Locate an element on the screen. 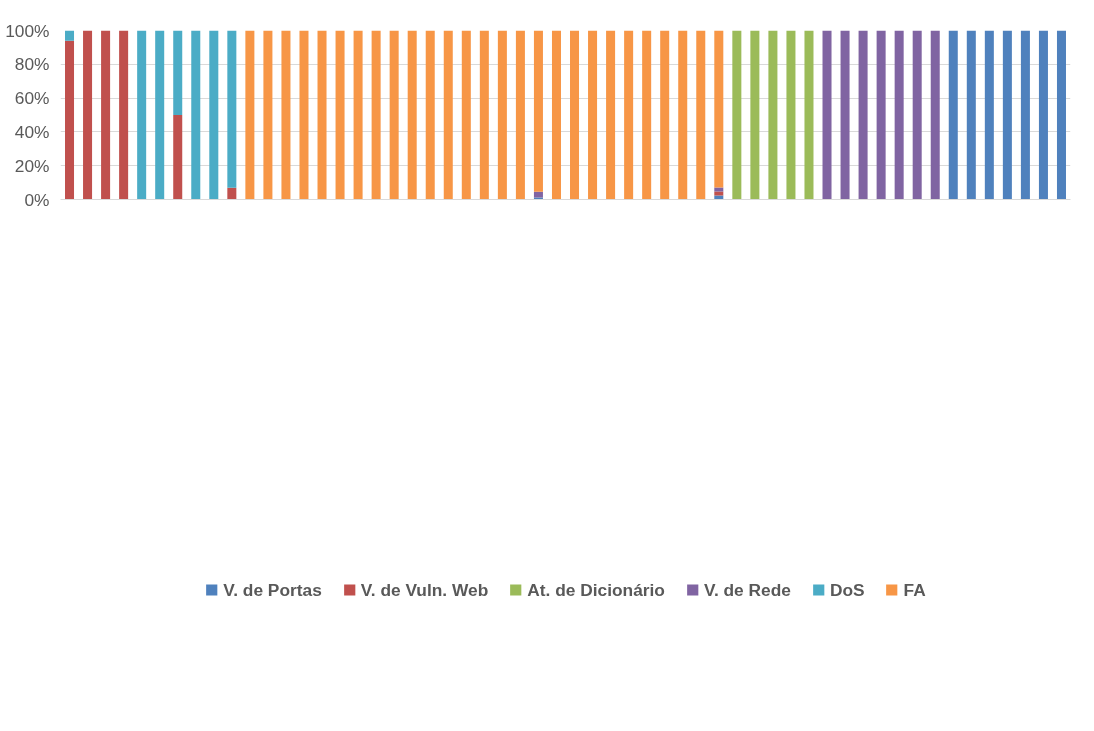 Image resolution: width=1094 pixels, height=731 pixels. legend-label: FA is located at coordinates (914, 590).